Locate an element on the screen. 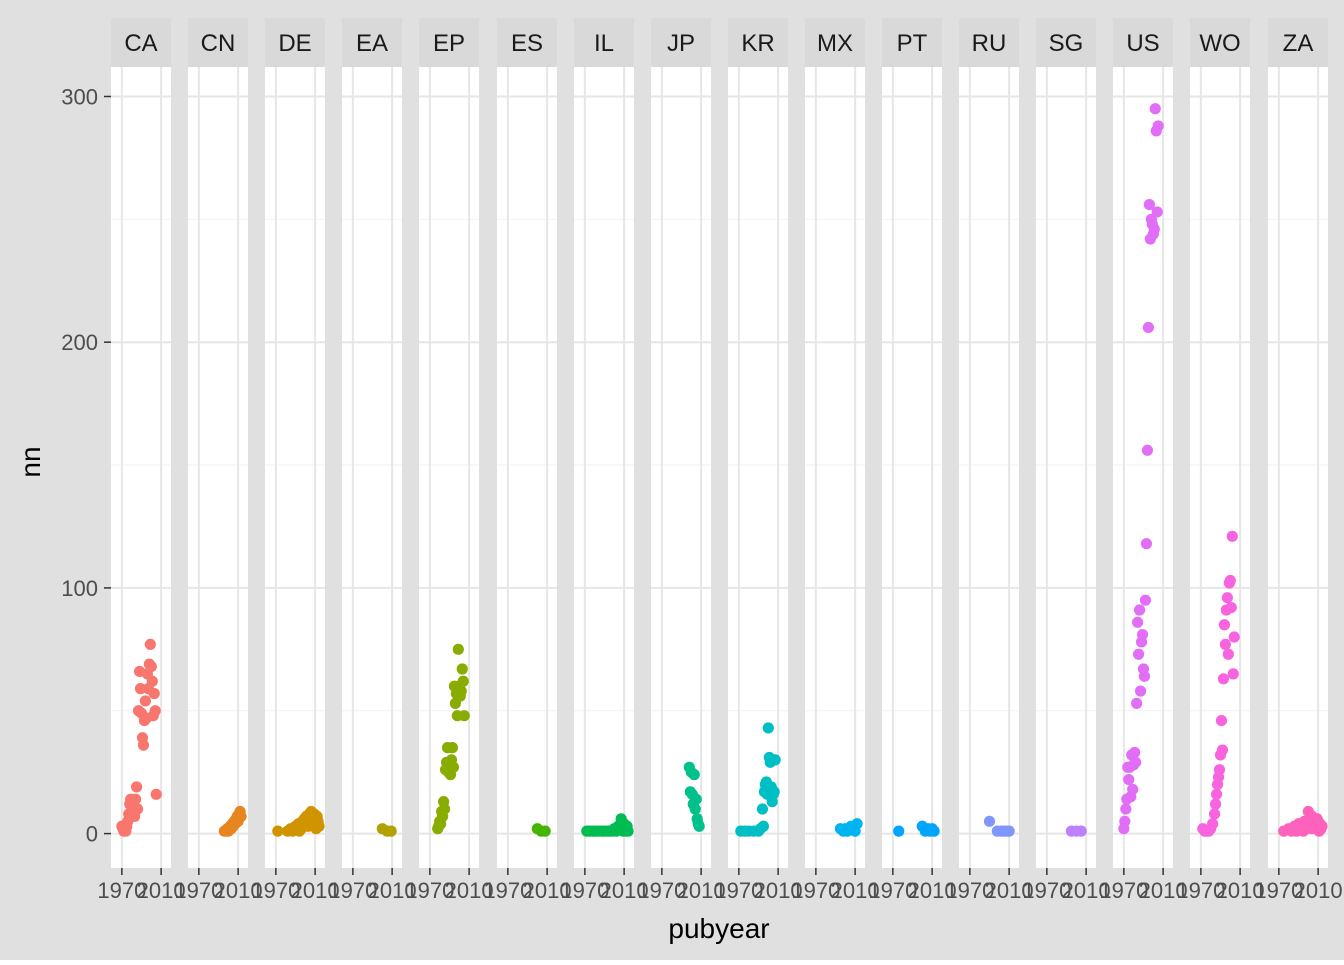  facet-strip-label: ZA is located at coordinates (1298, 43).